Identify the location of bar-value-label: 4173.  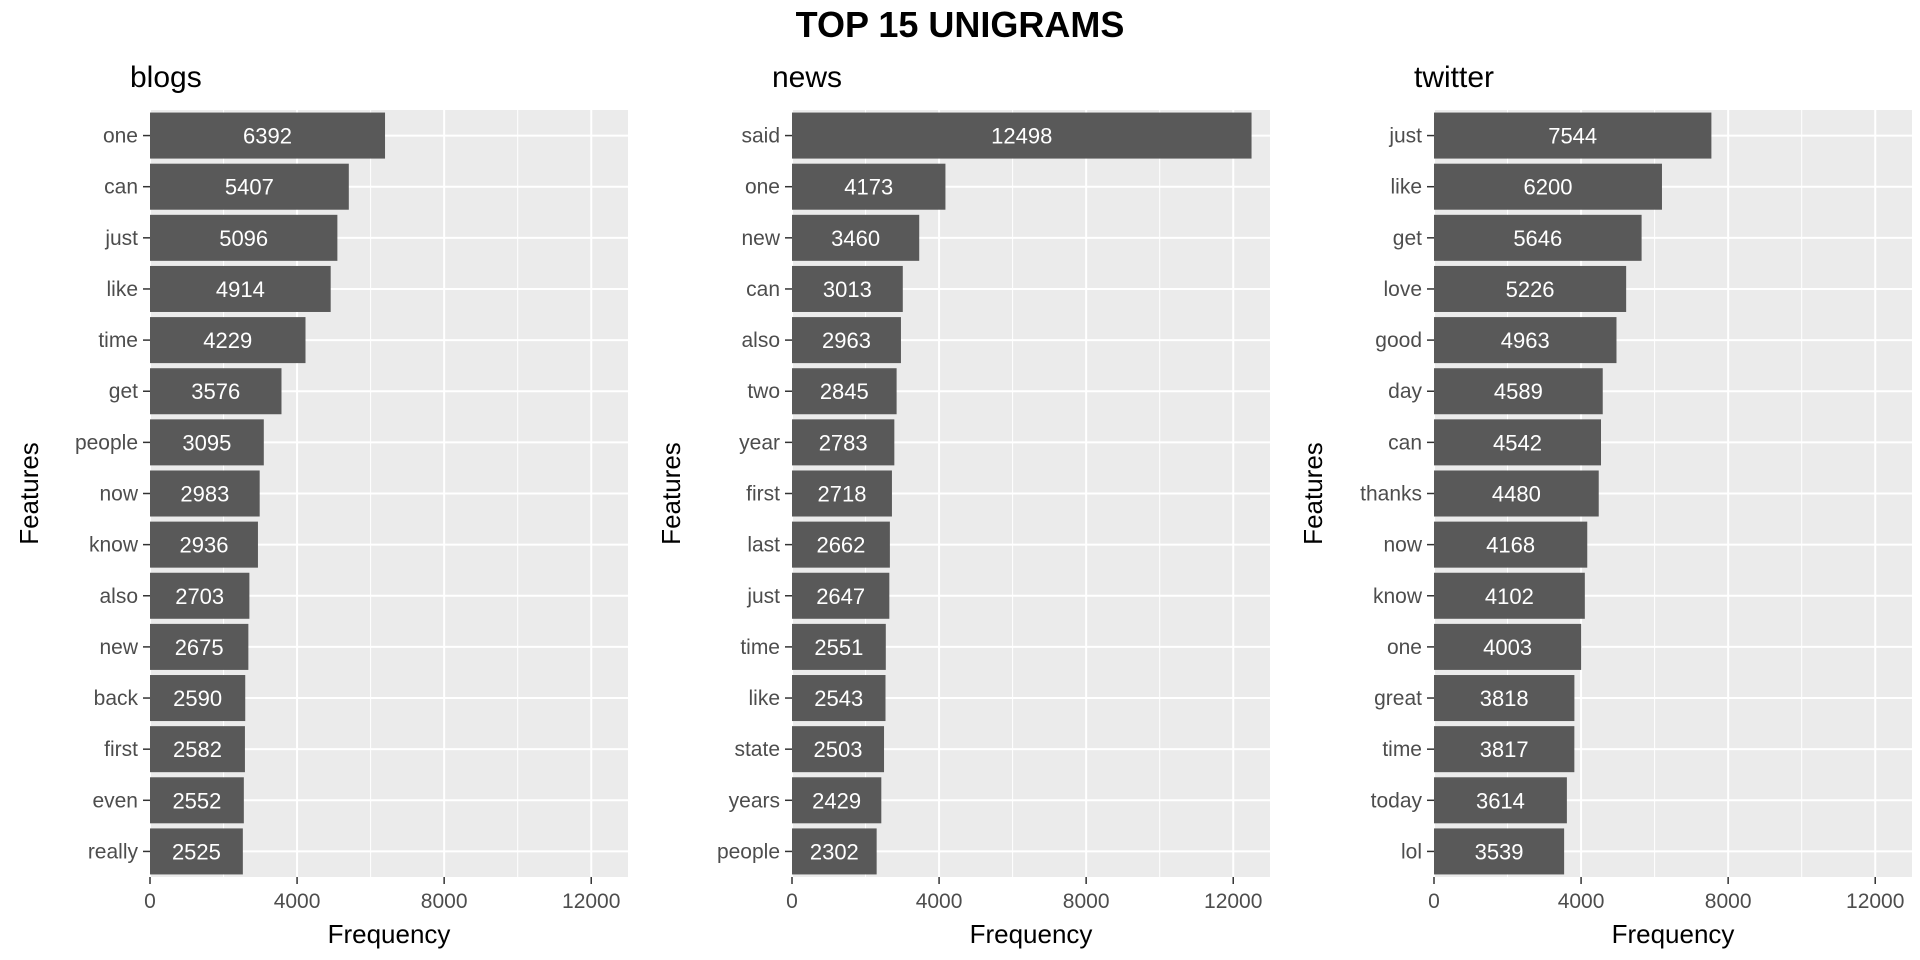
(868, 187).